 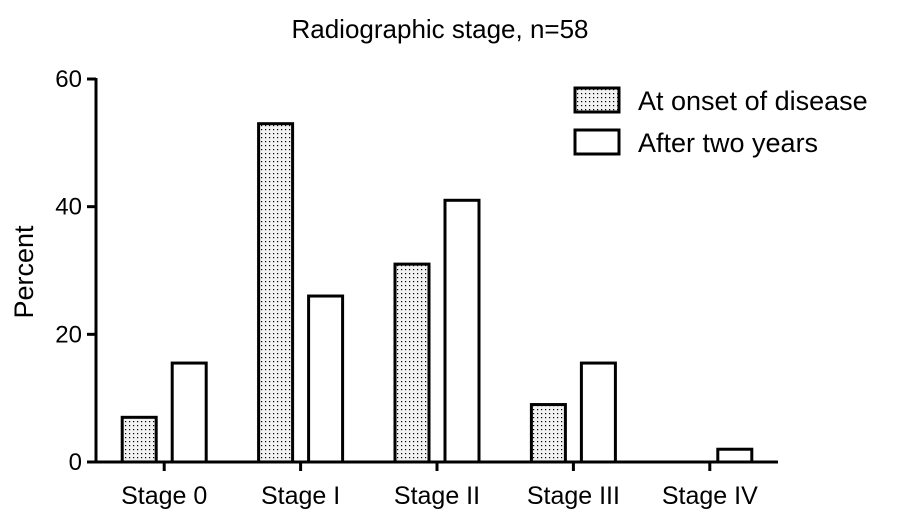 I want to click on y-axis: 0 20 40 60, so click(x=76, y=271).